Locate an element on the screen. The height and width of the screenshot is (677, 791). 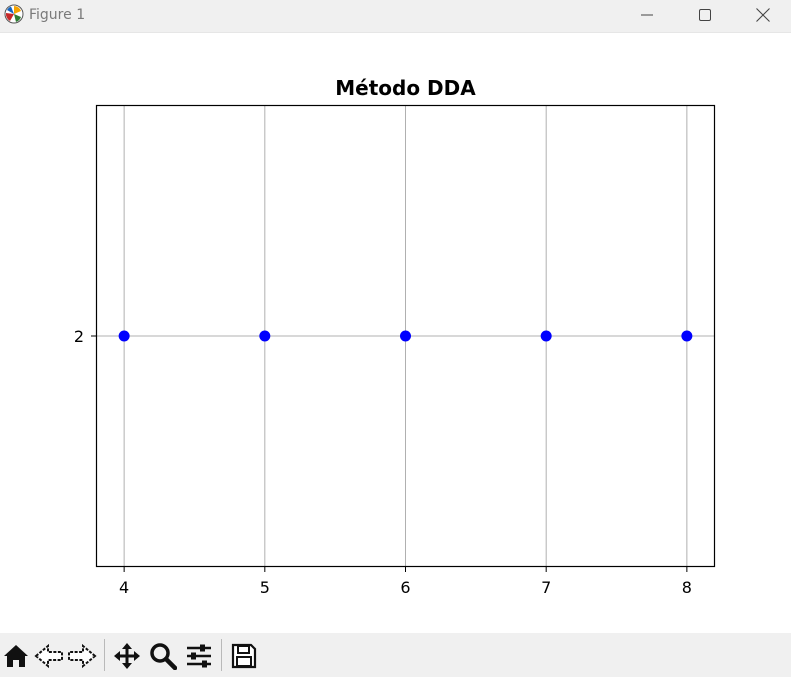
back-icon is located at coordinates (48, 656).